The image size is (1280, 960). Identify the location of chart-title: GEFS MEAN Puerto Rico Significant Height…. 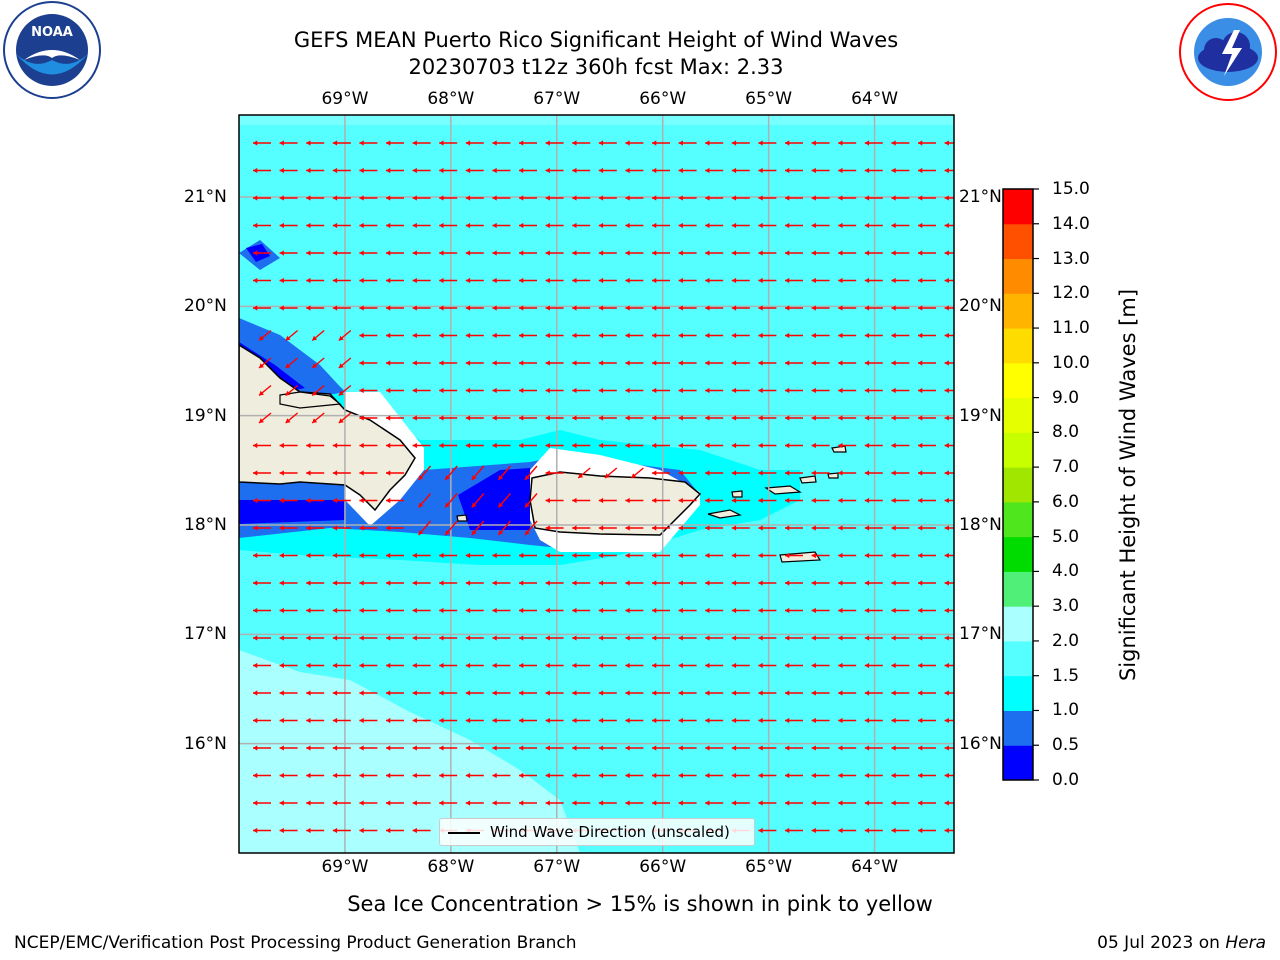
(596, 40).